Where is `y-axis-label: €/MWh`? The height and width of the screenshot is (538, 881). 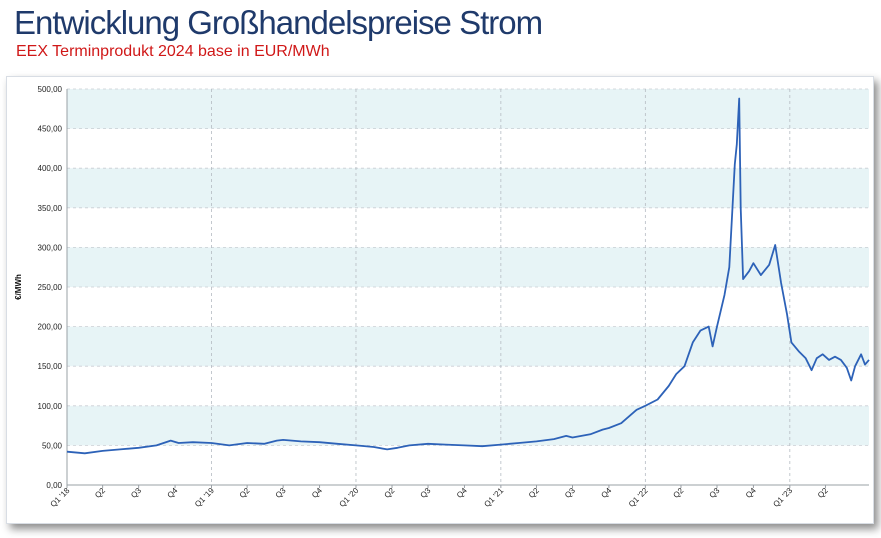
y-axis-label: €/MWh is located at coordinates (18, 287).